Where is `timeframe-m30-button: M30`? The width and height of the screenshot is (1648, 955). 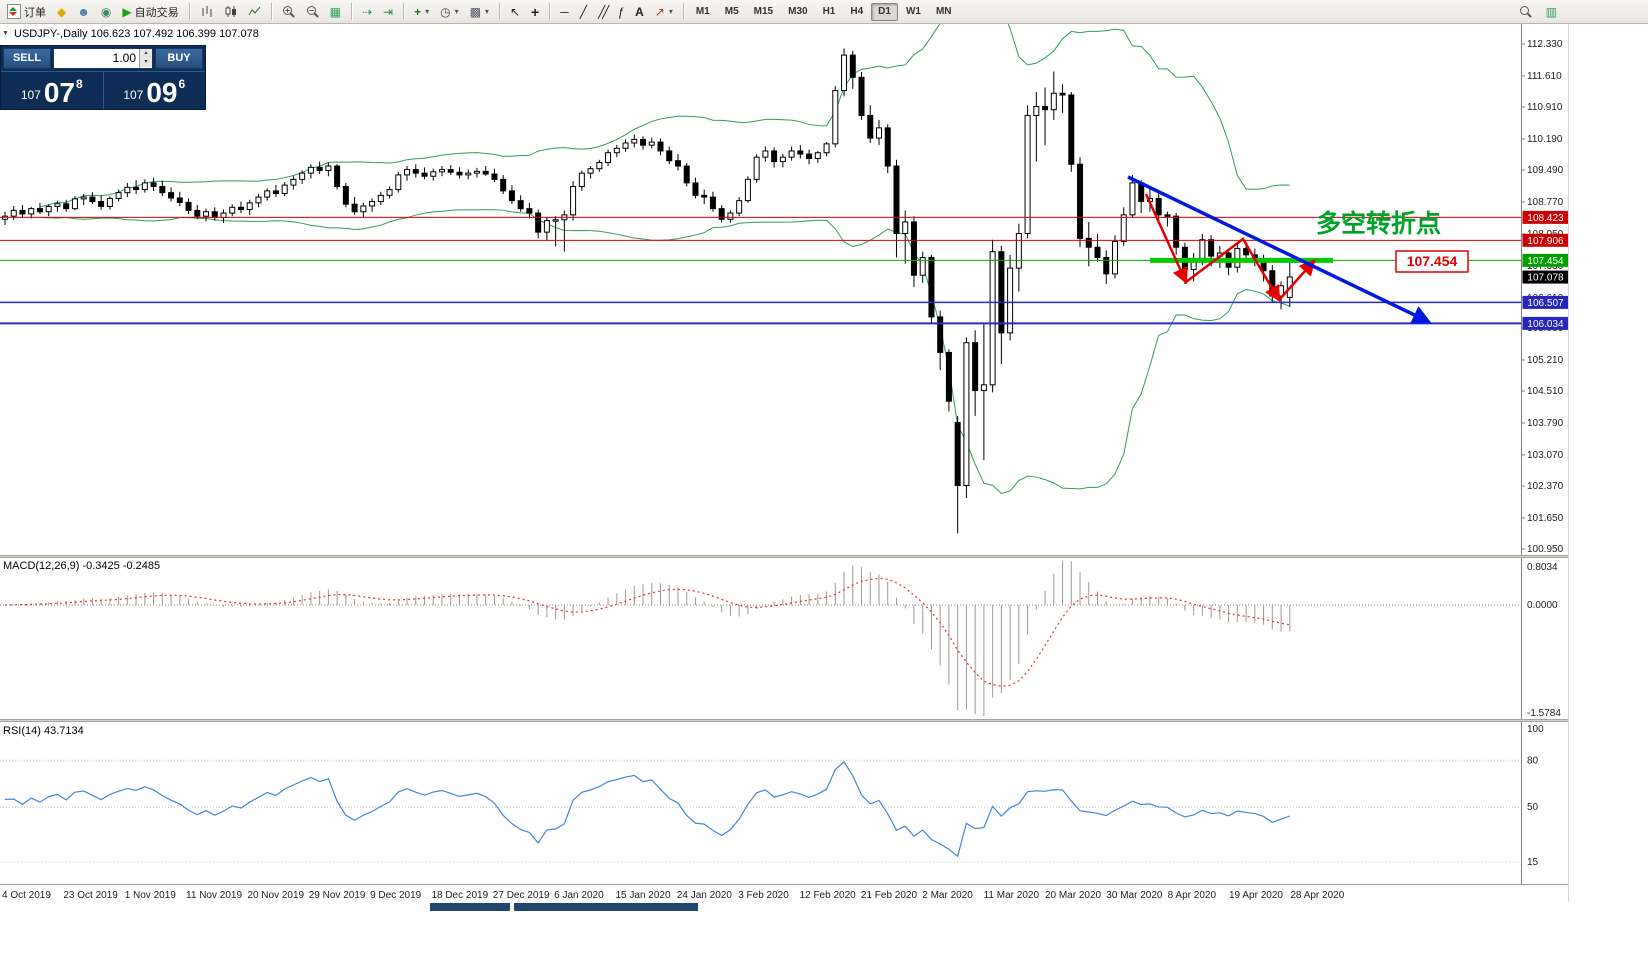 timeframe-m30-button: M30 is located at coordinates (797, 12).